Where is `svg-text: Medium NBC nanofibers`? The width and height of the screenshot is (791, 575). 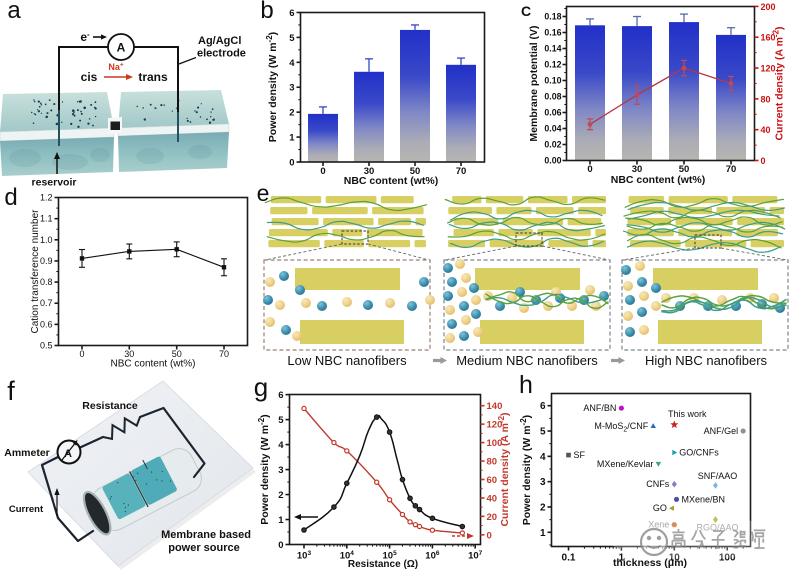 svg-text: Medium NBC nanofibers is located at coordinates (527, 360).